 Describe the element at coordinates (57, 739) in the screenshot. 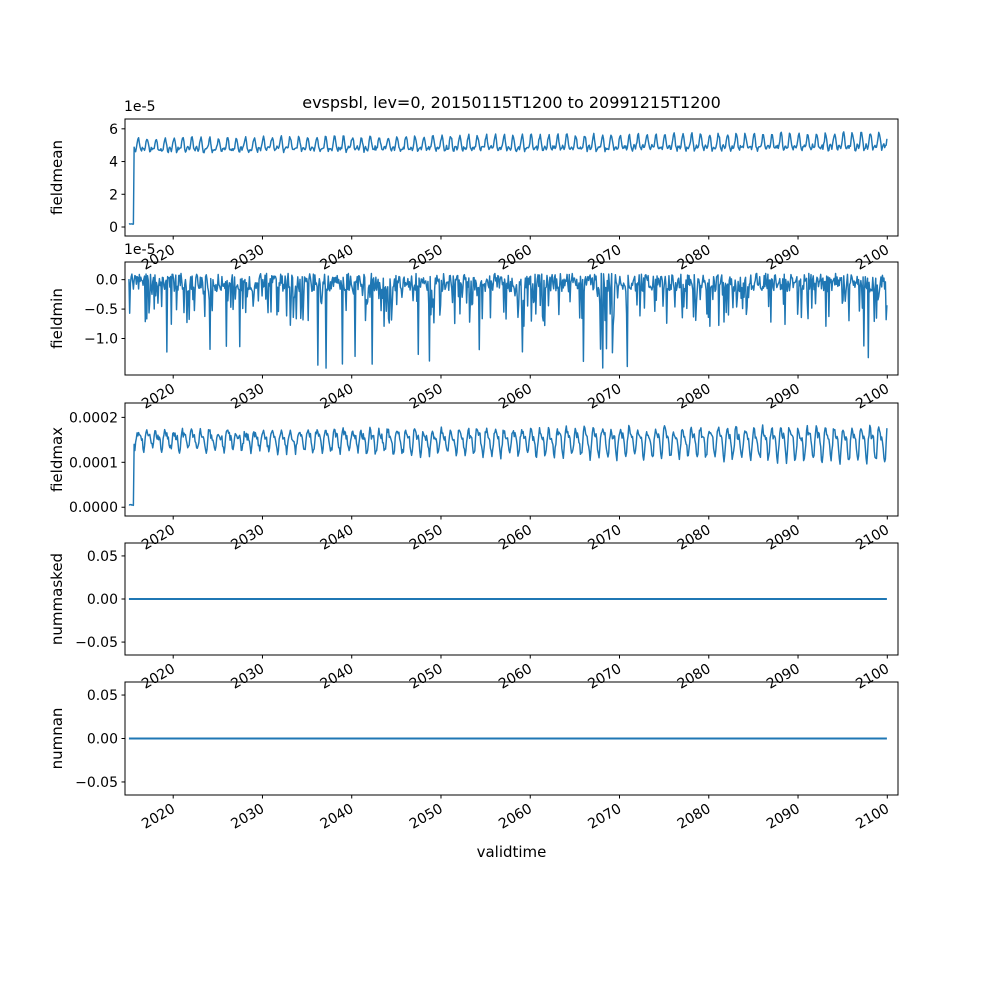

I see `y-axis-label: numnan` at that location.